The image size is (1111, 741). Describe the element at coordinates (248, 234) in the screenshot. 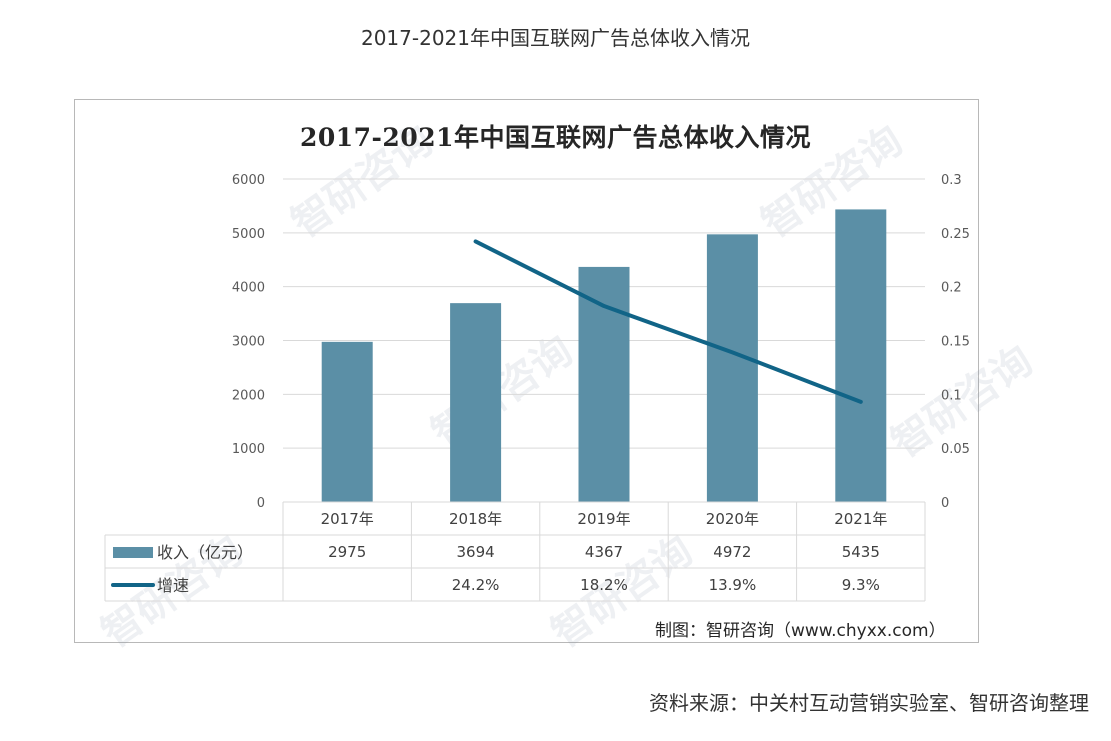

I see `left-axis-tick: 5000` at that location.